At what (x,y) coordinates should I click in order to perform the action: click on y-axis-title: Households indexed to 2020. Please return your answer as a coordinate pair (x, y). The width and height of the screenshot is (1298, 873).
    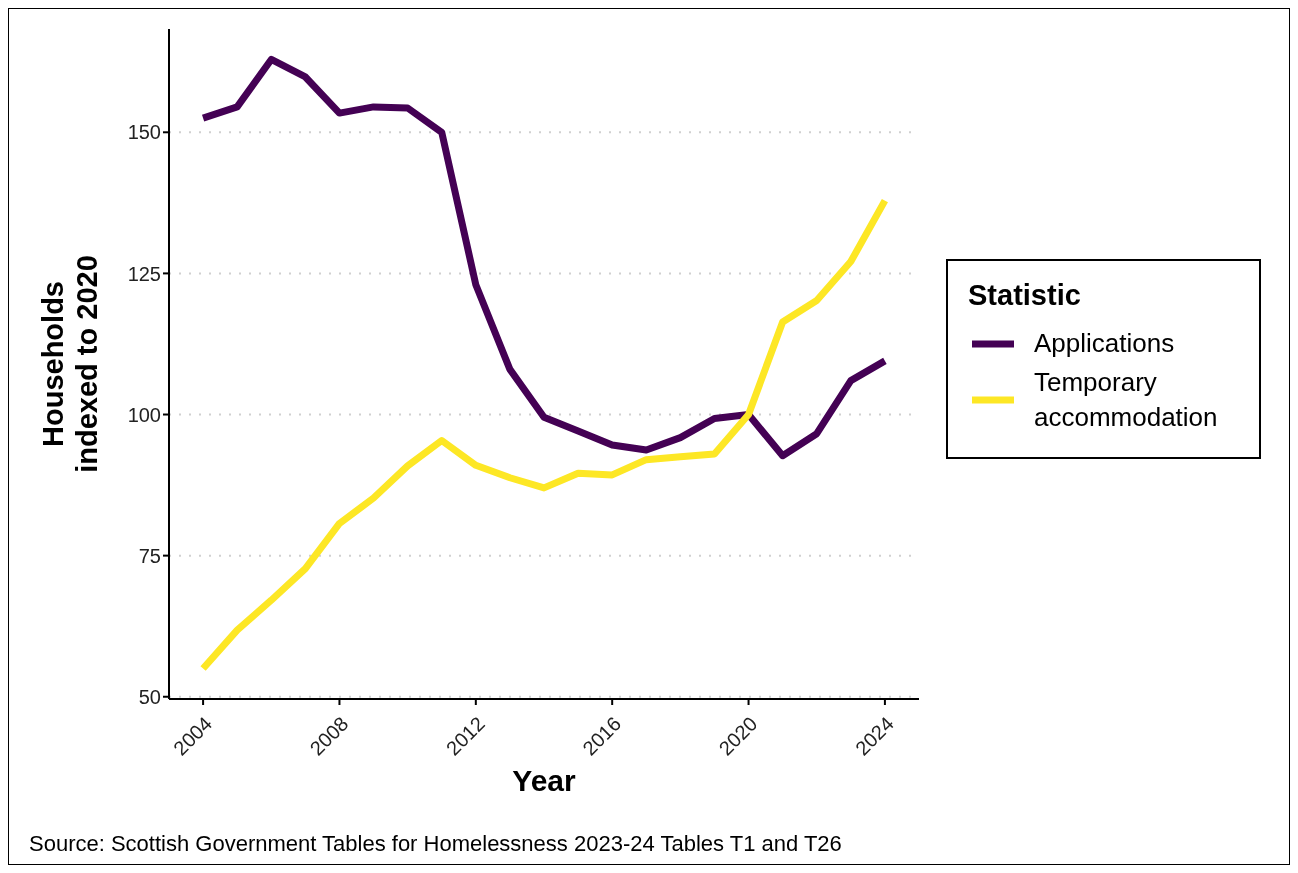
    Looking at the image, I should click on (70, 364).